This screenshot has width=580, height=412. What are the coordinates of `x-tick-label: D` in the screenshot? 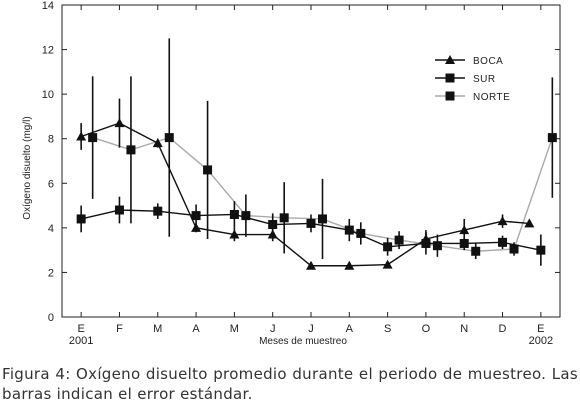 It's located at (503, 329).